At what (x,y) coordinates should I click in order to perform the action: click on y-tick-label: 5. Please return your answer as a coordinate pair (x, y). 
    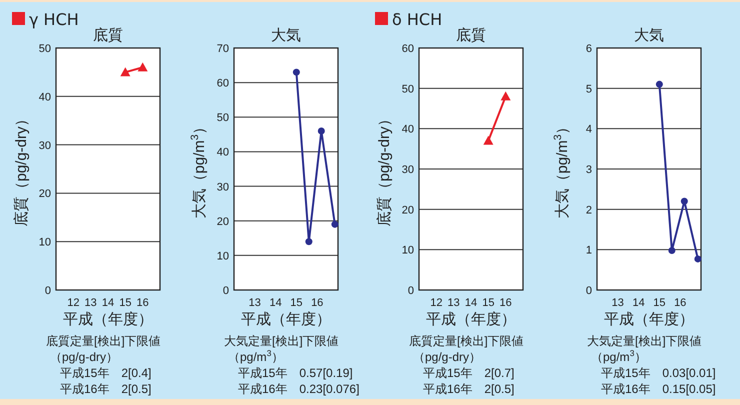
    Looking at the image, I should click on (589, 89).